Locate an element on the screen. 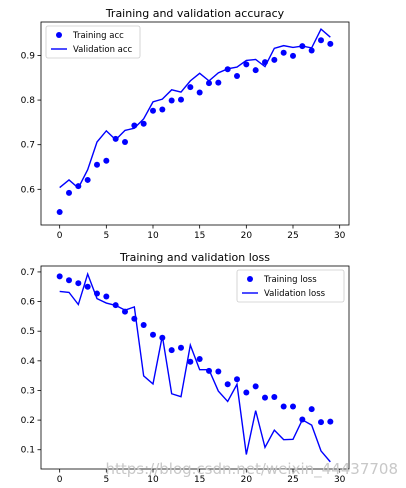 The image size is (406, 488). y-tick-label: 0.5 is located at coordinates (28, 332).